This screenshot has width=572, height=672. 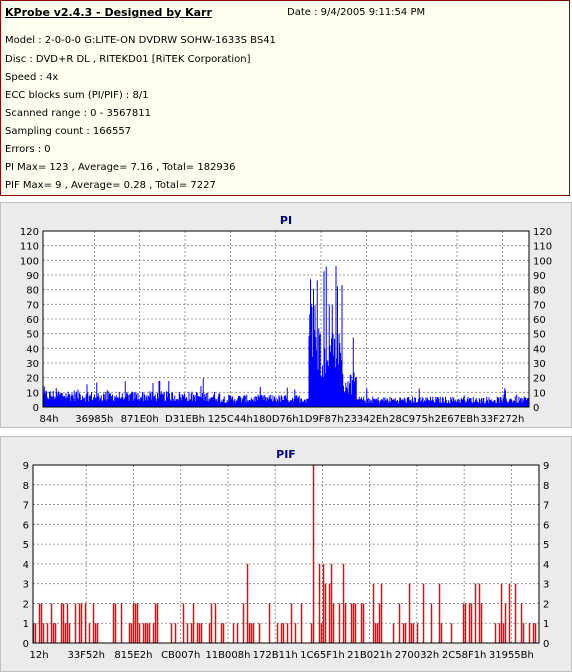 I want to click on x-tick-label: 815E2h, so click(x=133, y=655).